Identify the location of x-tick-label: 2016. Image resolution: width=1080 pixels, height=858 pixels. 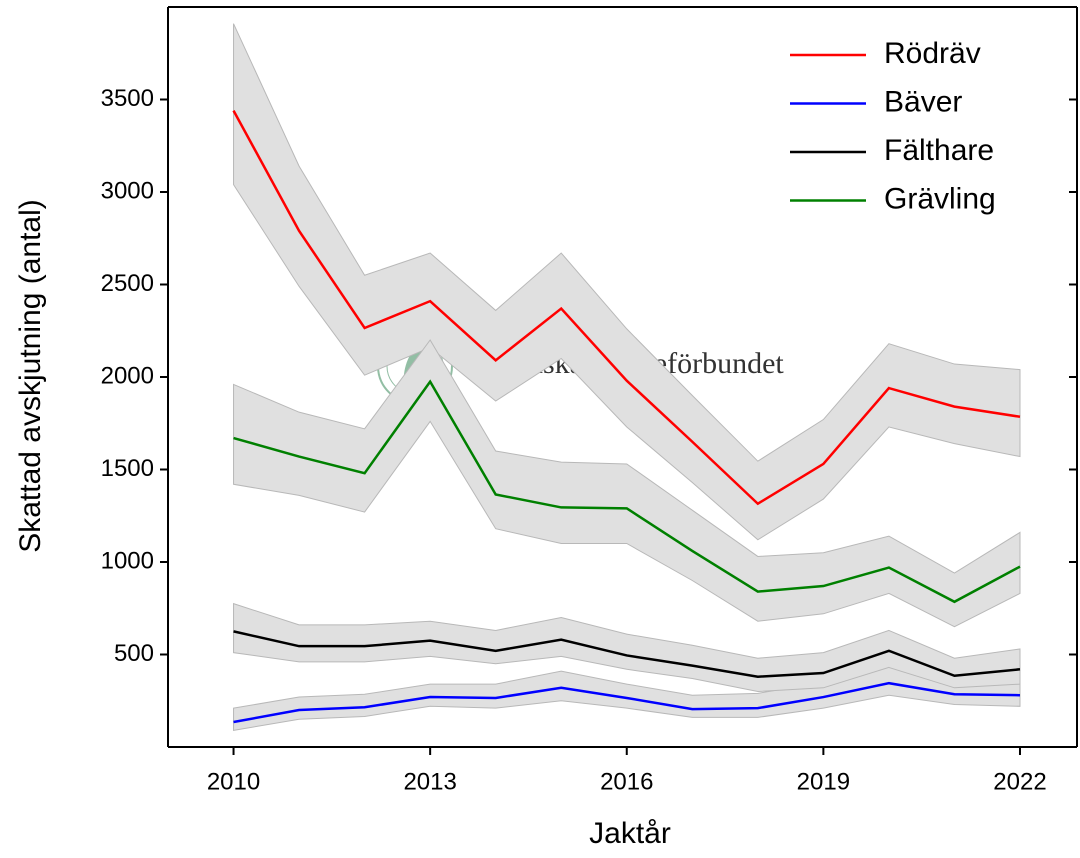
(626, 781).